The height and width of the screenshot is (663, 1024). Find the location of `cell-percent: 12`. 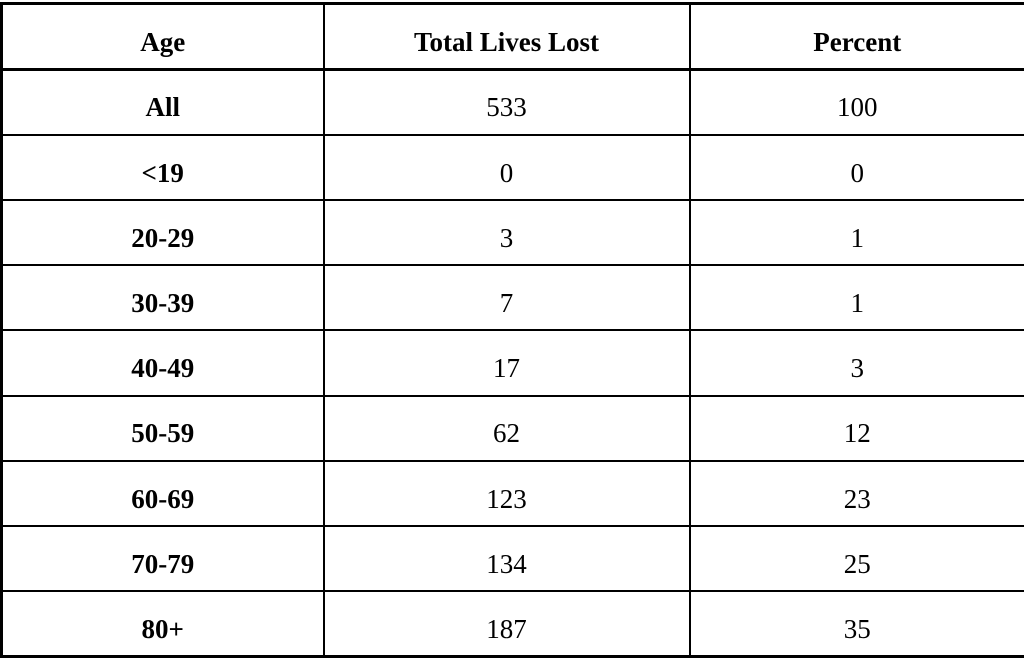

cell-percent: 12 is located at coordinates (856, 428).